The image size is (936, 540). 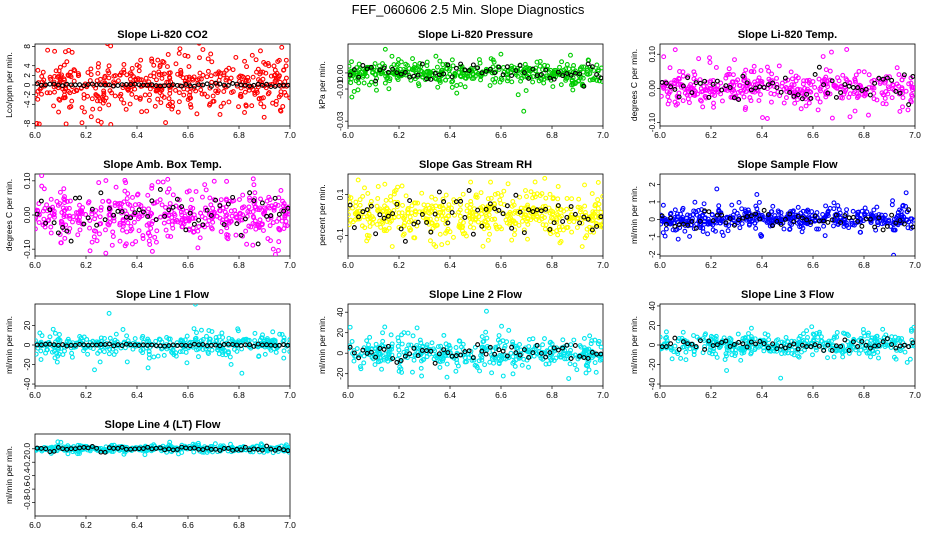 What do you see at coordinates (652, 219) in the screenshot?
I see `y-tick-label: 0` at bounding box center [652, 219].